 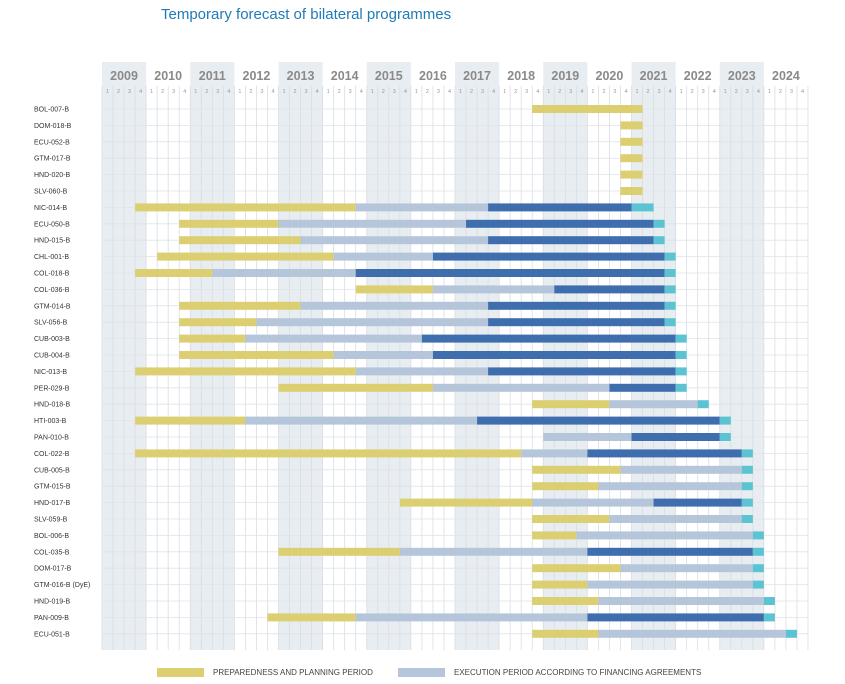 I want to click on row-label: HND-017-B, so click(x=52, y=503).